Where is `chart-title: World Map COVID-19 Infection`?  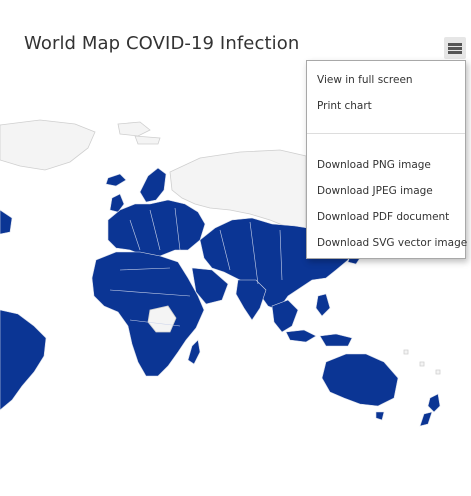
chart-title: World Map COVID-19 Infection is located at coordinates (162, 43).